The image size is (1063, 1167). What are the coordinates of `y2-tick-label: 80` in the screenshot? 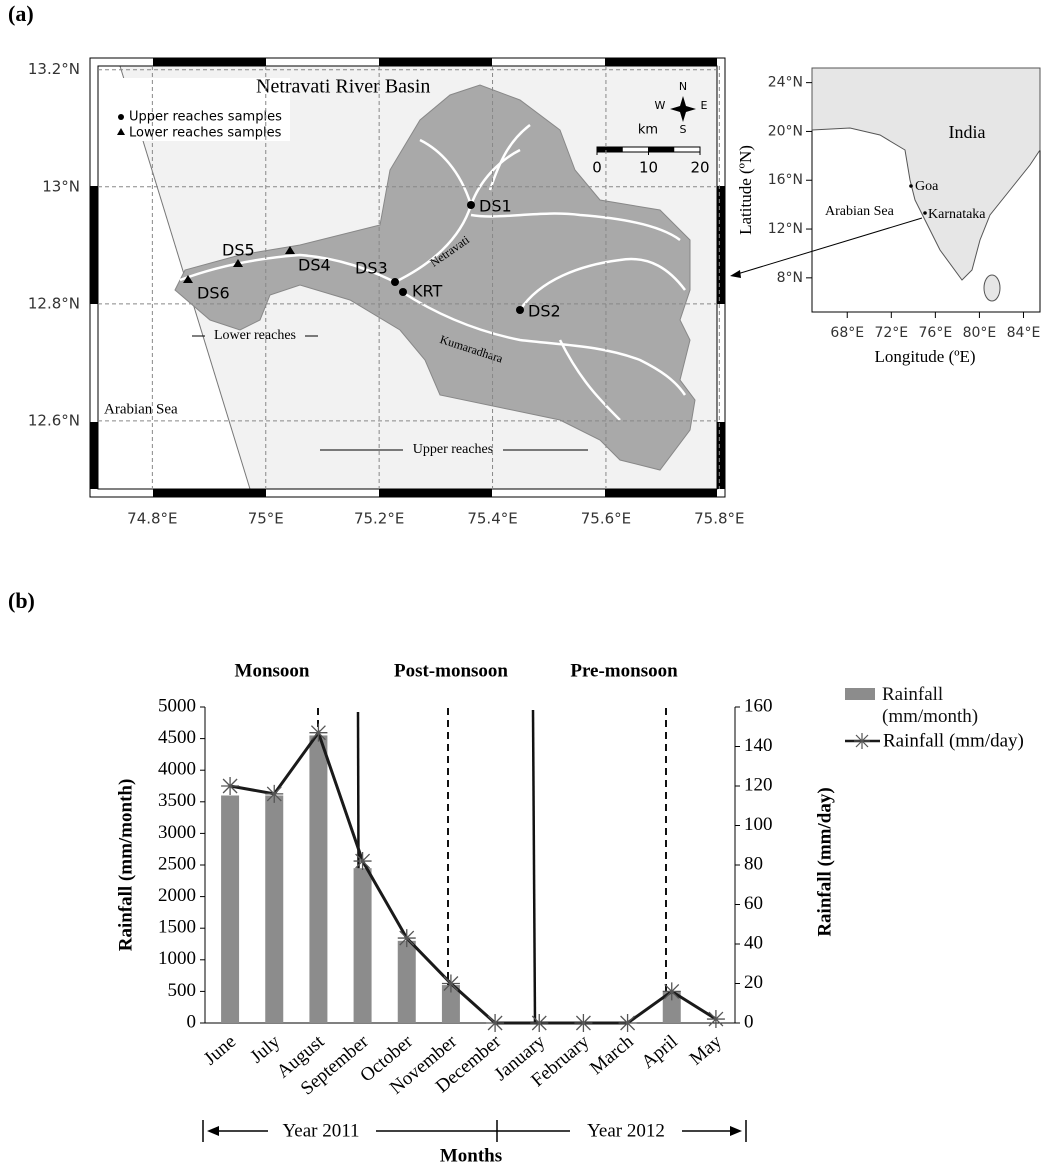 It's located at (753, 863).